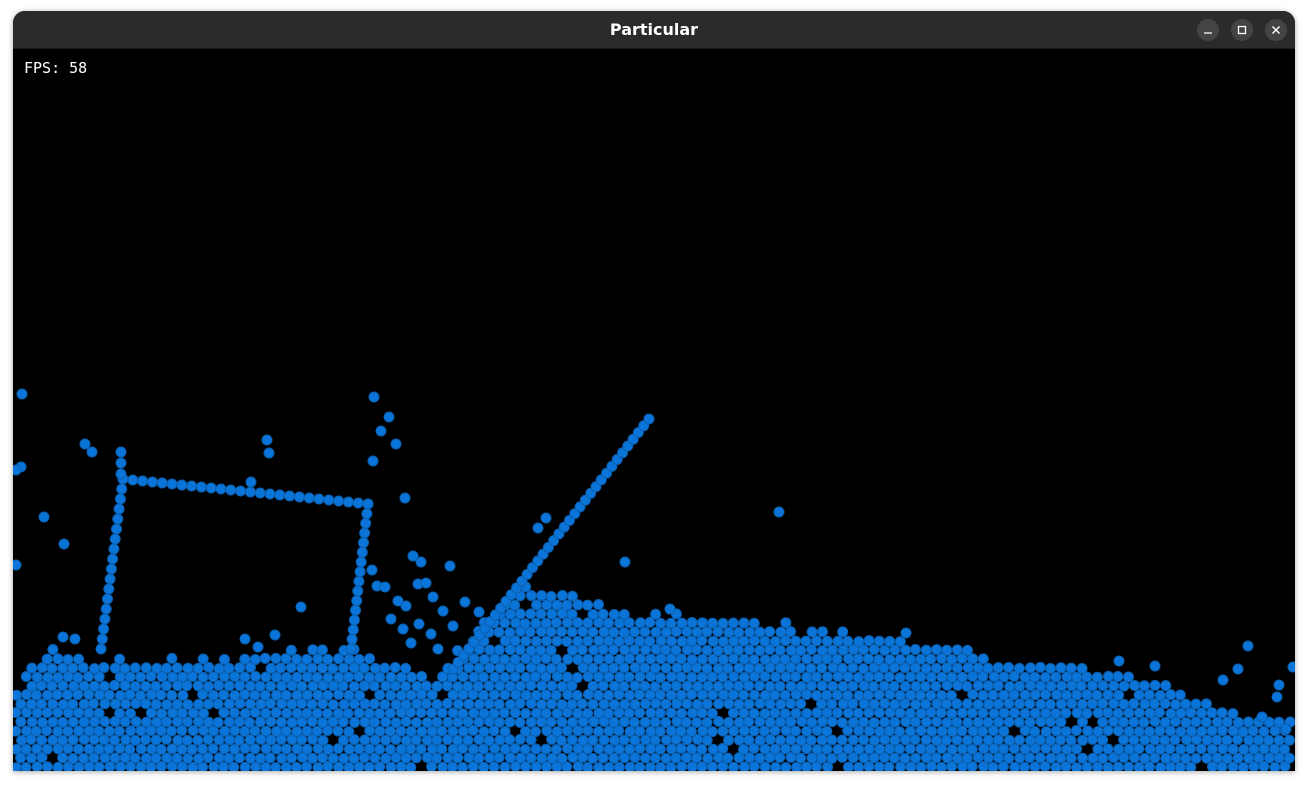 The image size is (1308, 786). I want to click on close-button, so click(1276, 30).